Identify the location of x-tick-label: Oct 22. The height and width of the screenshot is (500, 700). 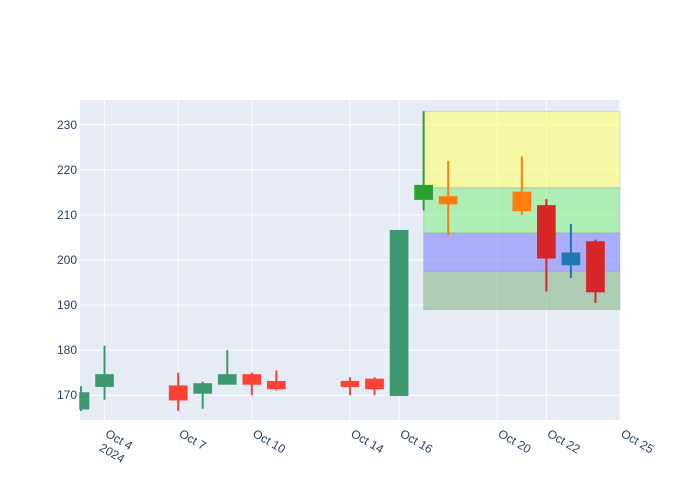
(564, 441).